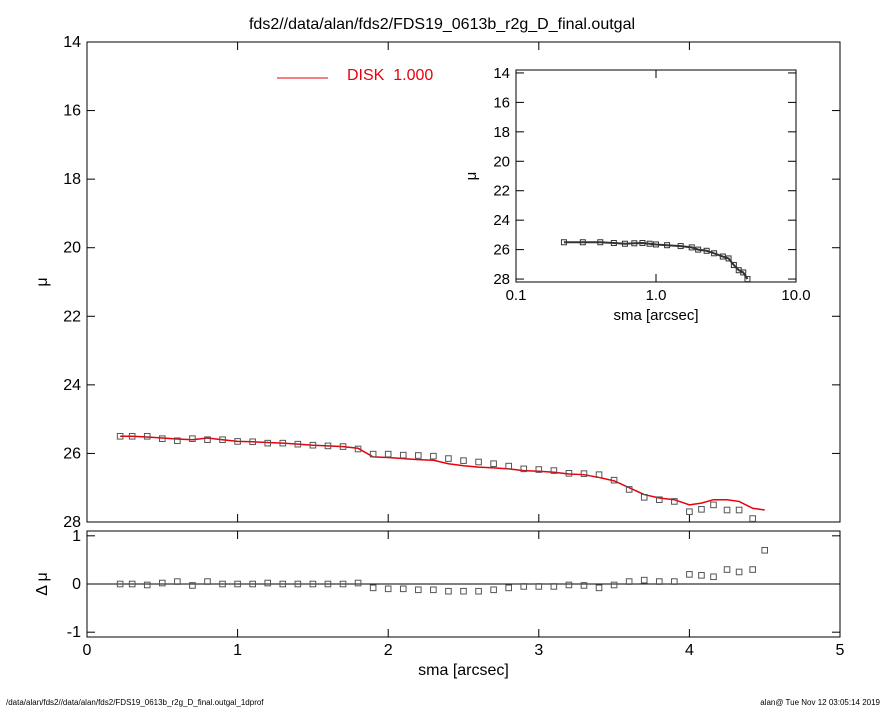  What do you see at coordinates (501, 132) in the screenshot?
I see `y-tick-label: 18` at bounding box center [501, 132].